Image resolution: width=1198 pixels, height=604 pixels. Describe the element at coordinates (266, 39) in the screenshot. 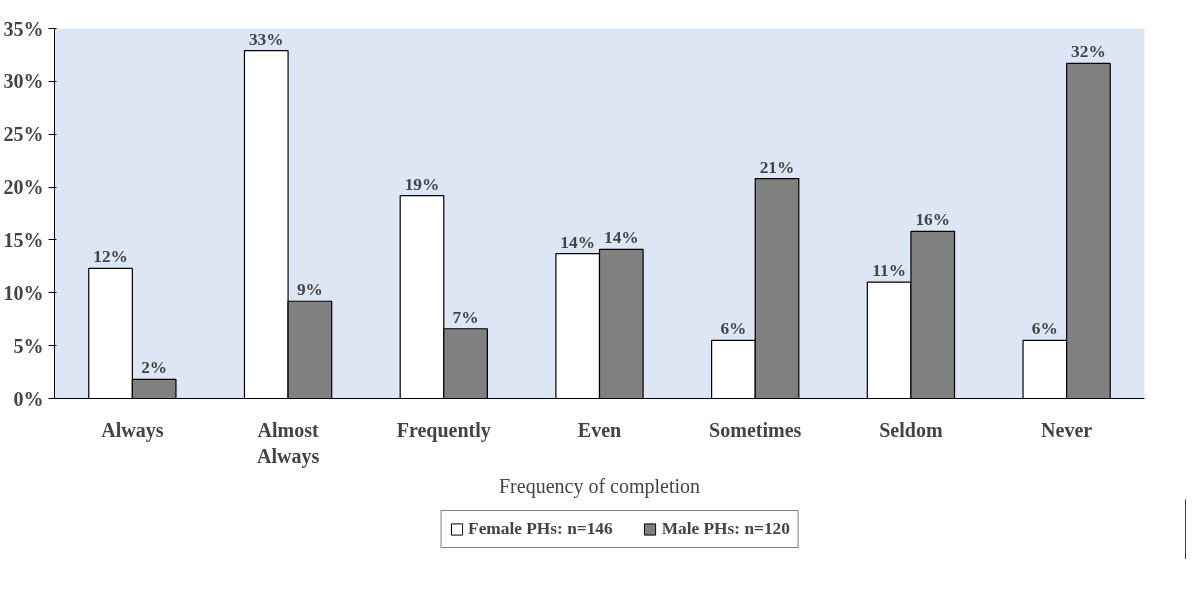

I see `data-label: 33%` at that location.